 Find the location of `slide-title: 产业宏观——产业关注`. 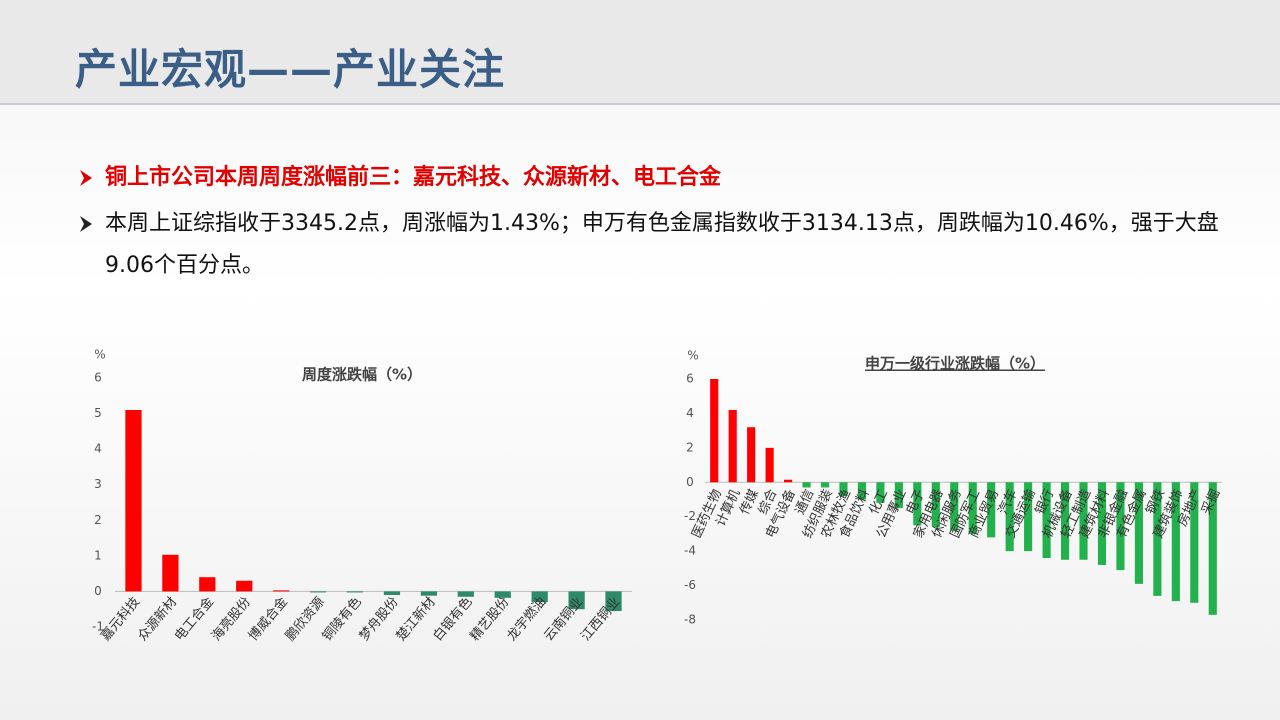

slide-title: 产业宏观——产业关注 is located at coordinates (290, 69).